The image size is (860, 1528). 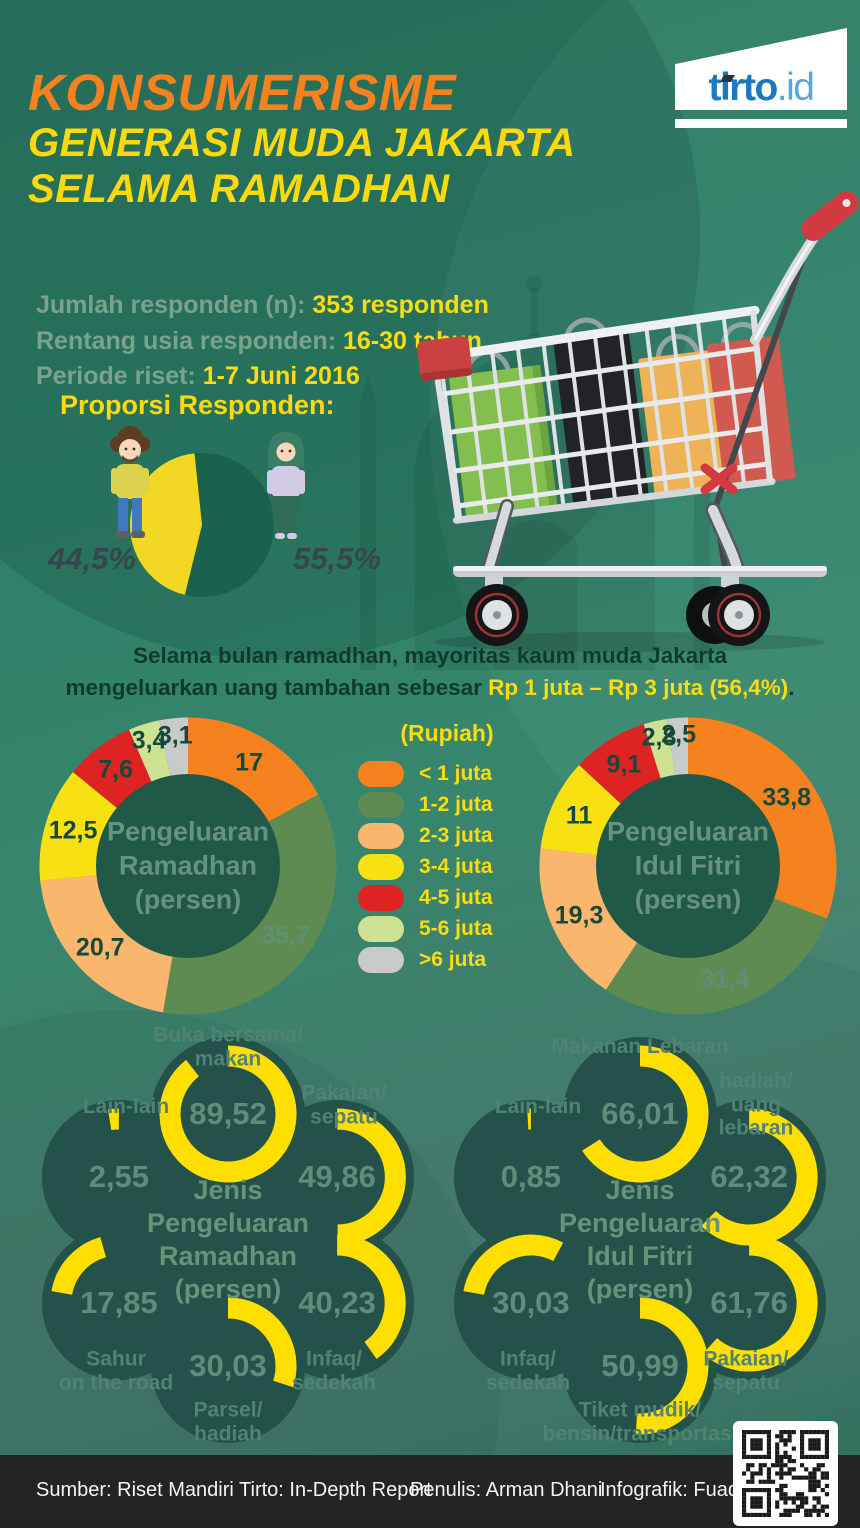 I want to click on legend-item: < 1 juta, so click(x=447, y=774).